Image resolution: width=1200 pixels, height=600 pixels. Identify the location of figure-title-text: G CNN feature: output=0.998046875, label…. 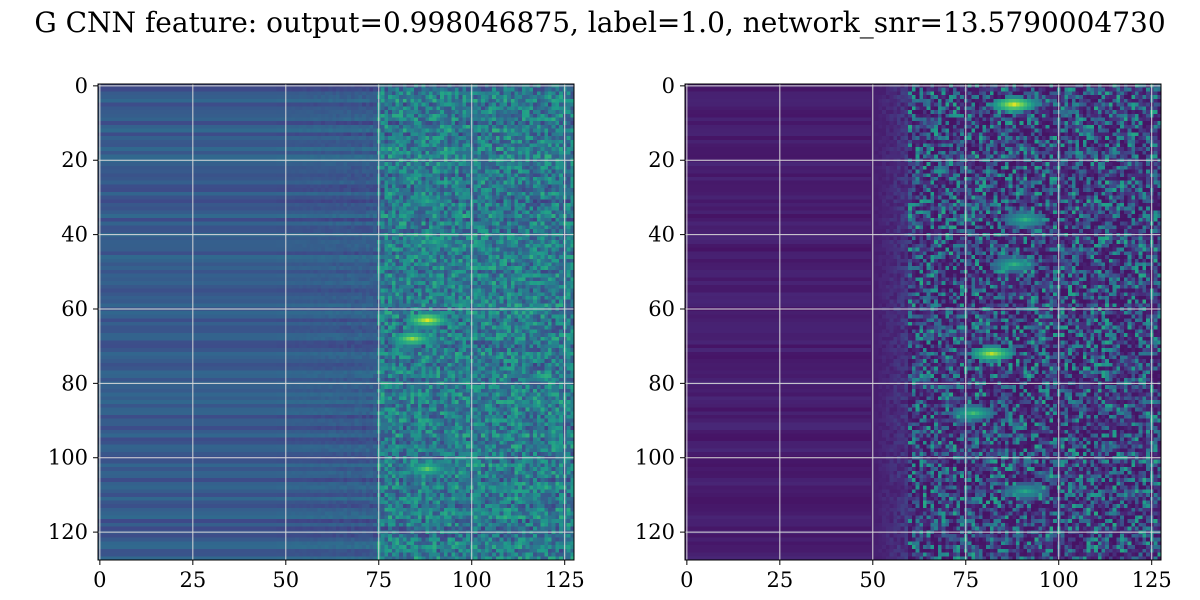
(600, 22).